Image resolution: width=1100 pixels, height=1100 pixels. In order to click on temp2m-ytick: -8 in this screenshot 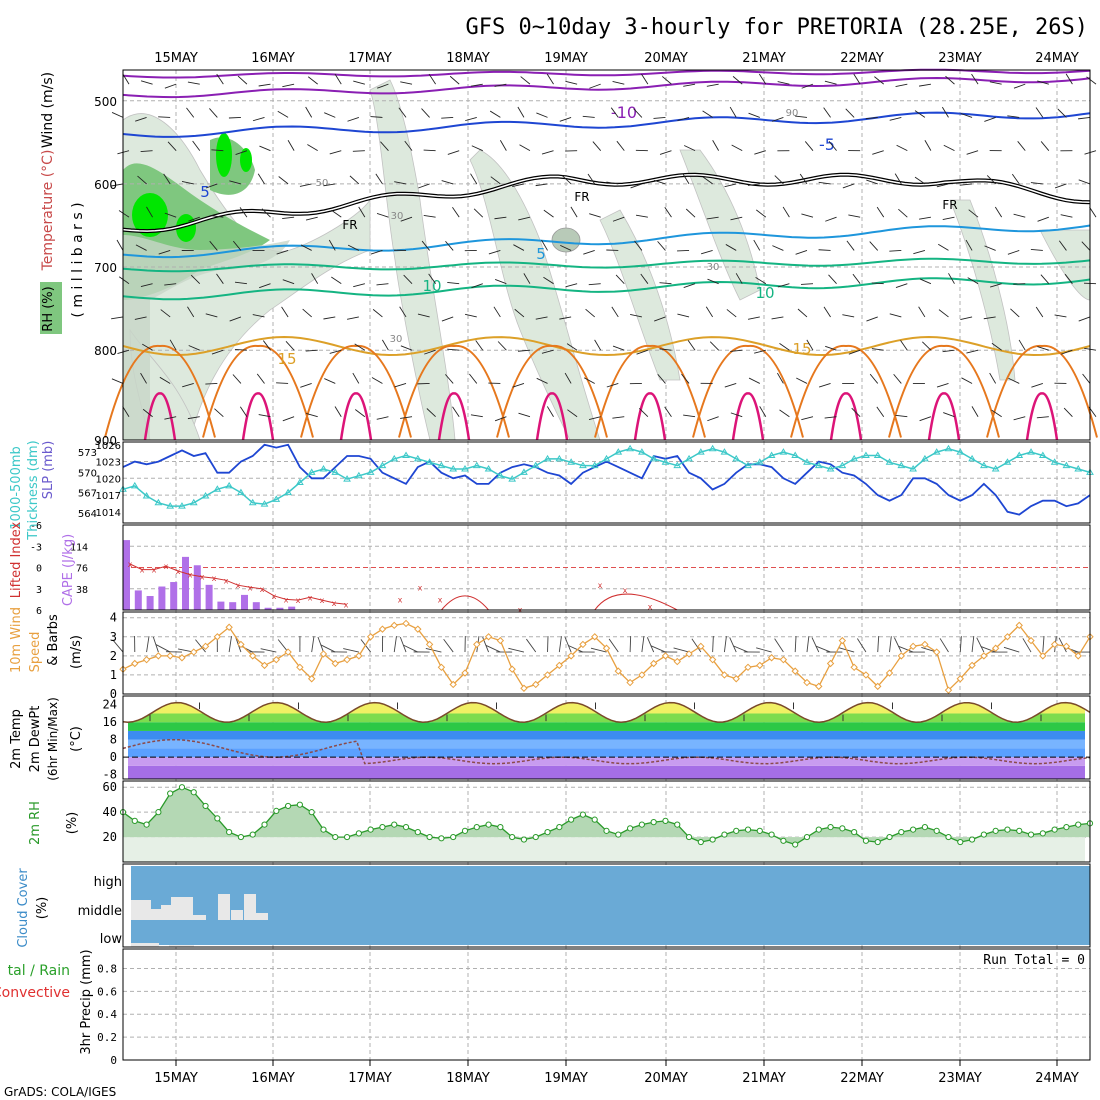, I will do `click(110, 775)`.